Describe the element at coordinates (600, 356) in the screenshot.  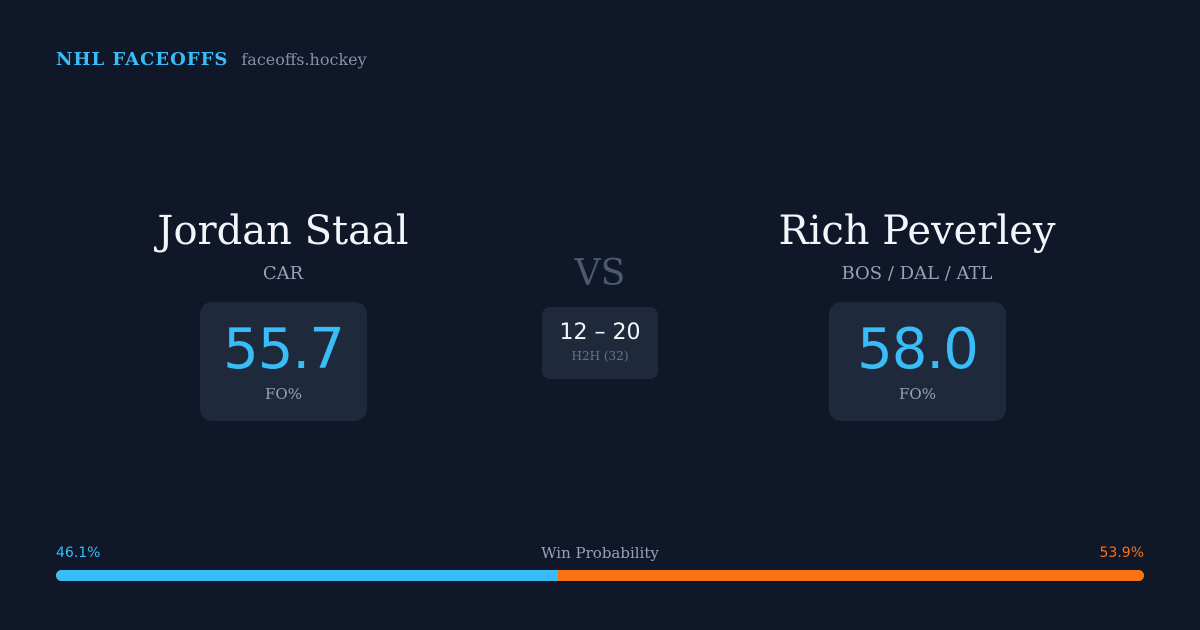
I see `head-to-head-label: H2H (32)` at that location.